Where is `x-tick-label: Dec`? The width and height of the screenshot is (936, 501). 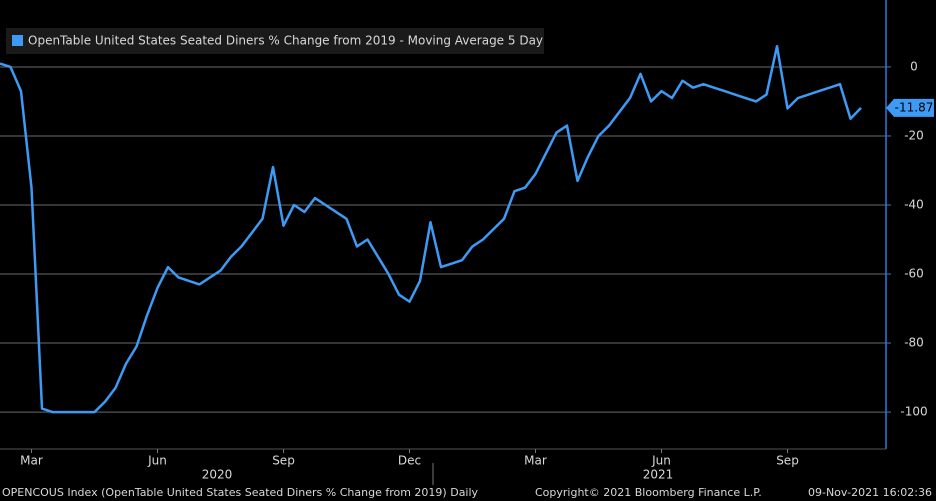
x-tick-label: Dec is located at coordinates (409, 461).